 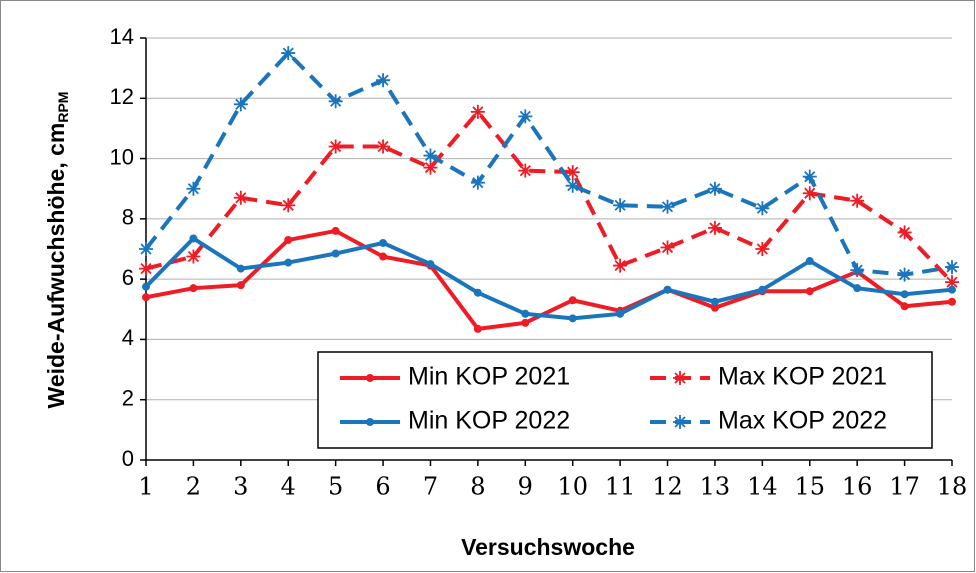 I want to click on y-axis-title: Weide-Aufwuchshöhe, cmRPM, so click(x=57, y=250).